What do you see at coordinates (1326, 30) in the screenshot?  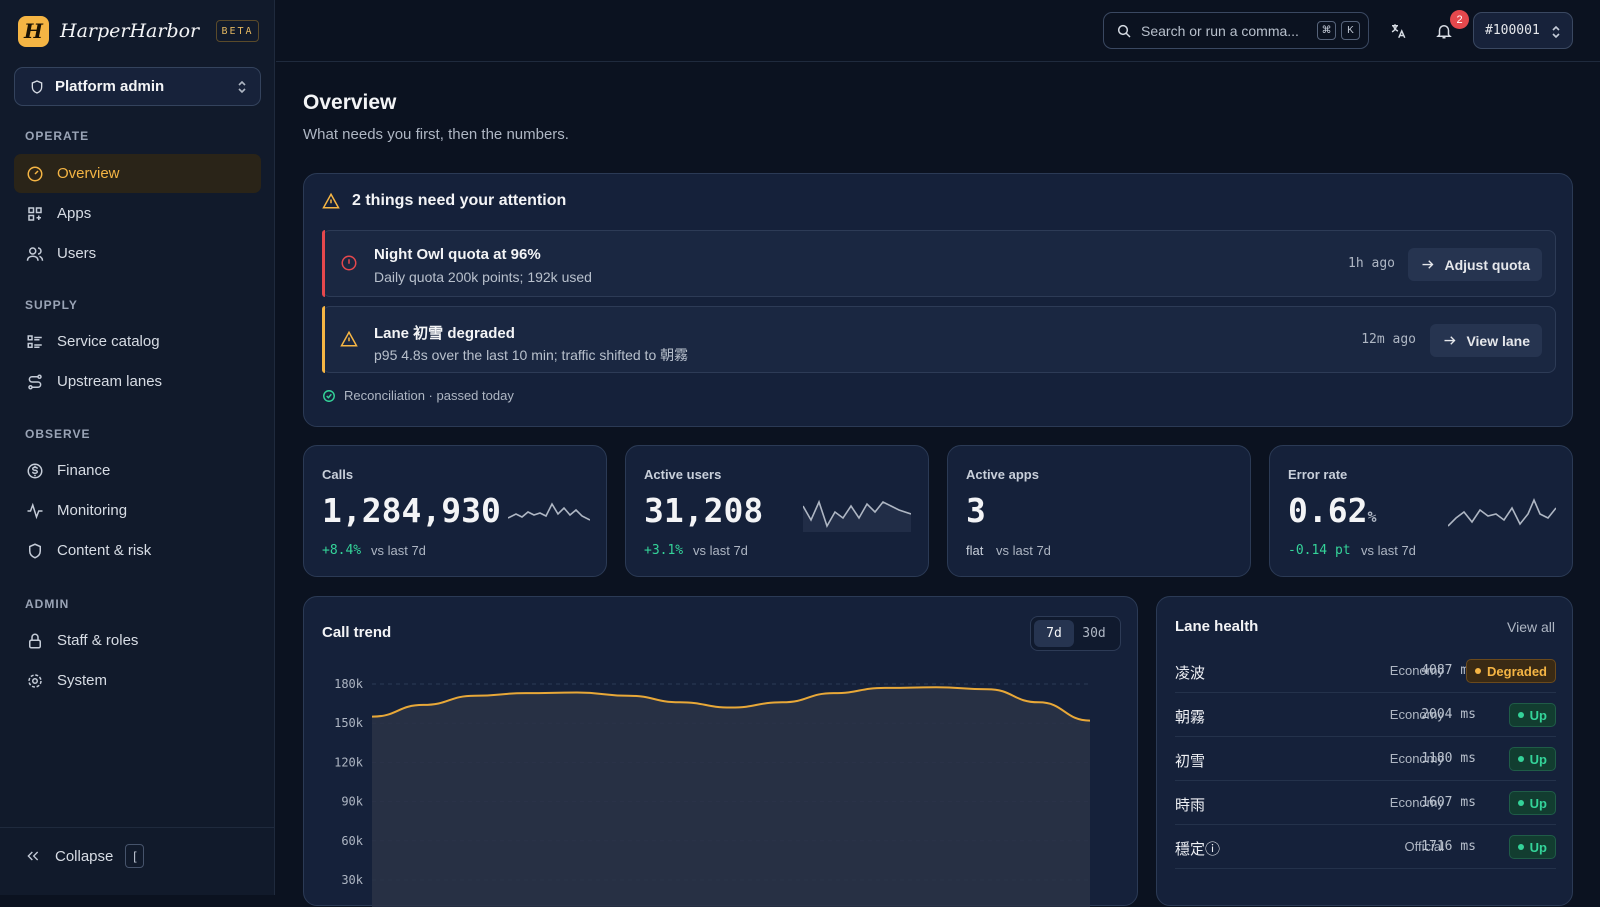 I see `shortcut-key-cmd: ⌘` at bounding box center [1326, 30].